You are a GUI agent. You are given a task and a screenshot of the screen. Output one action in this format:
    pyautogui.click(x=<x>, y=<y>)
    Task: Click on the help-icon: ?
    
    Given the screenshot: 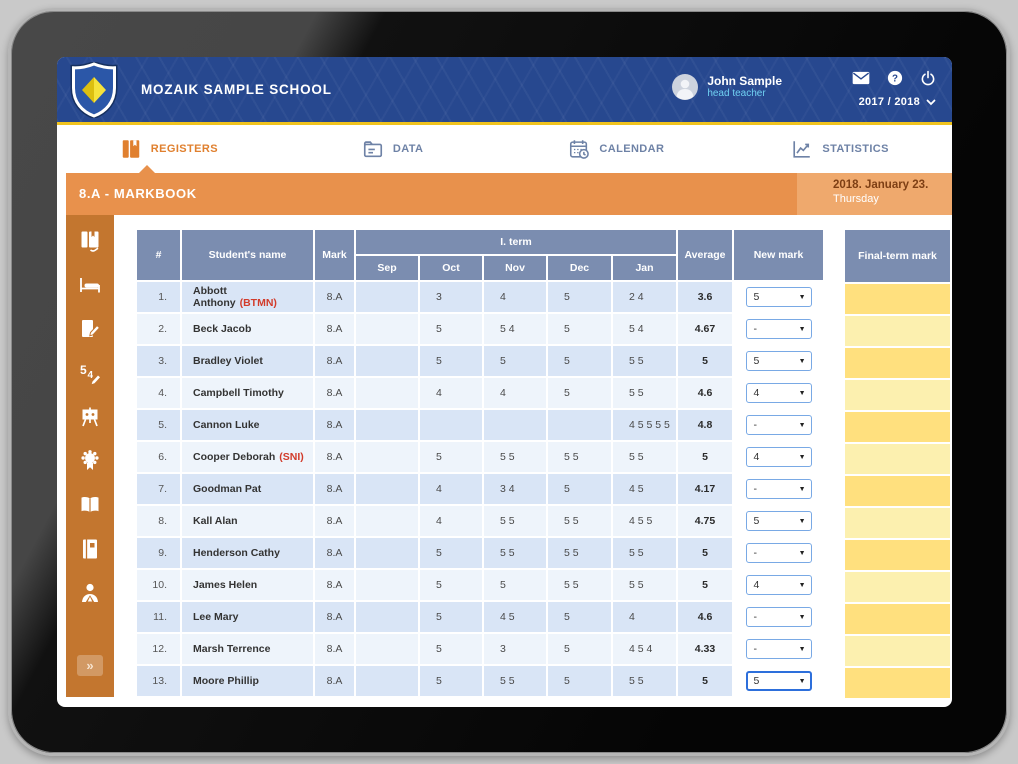 What is the action you would take?
    pyautogui.click(x=895, y=78)
    